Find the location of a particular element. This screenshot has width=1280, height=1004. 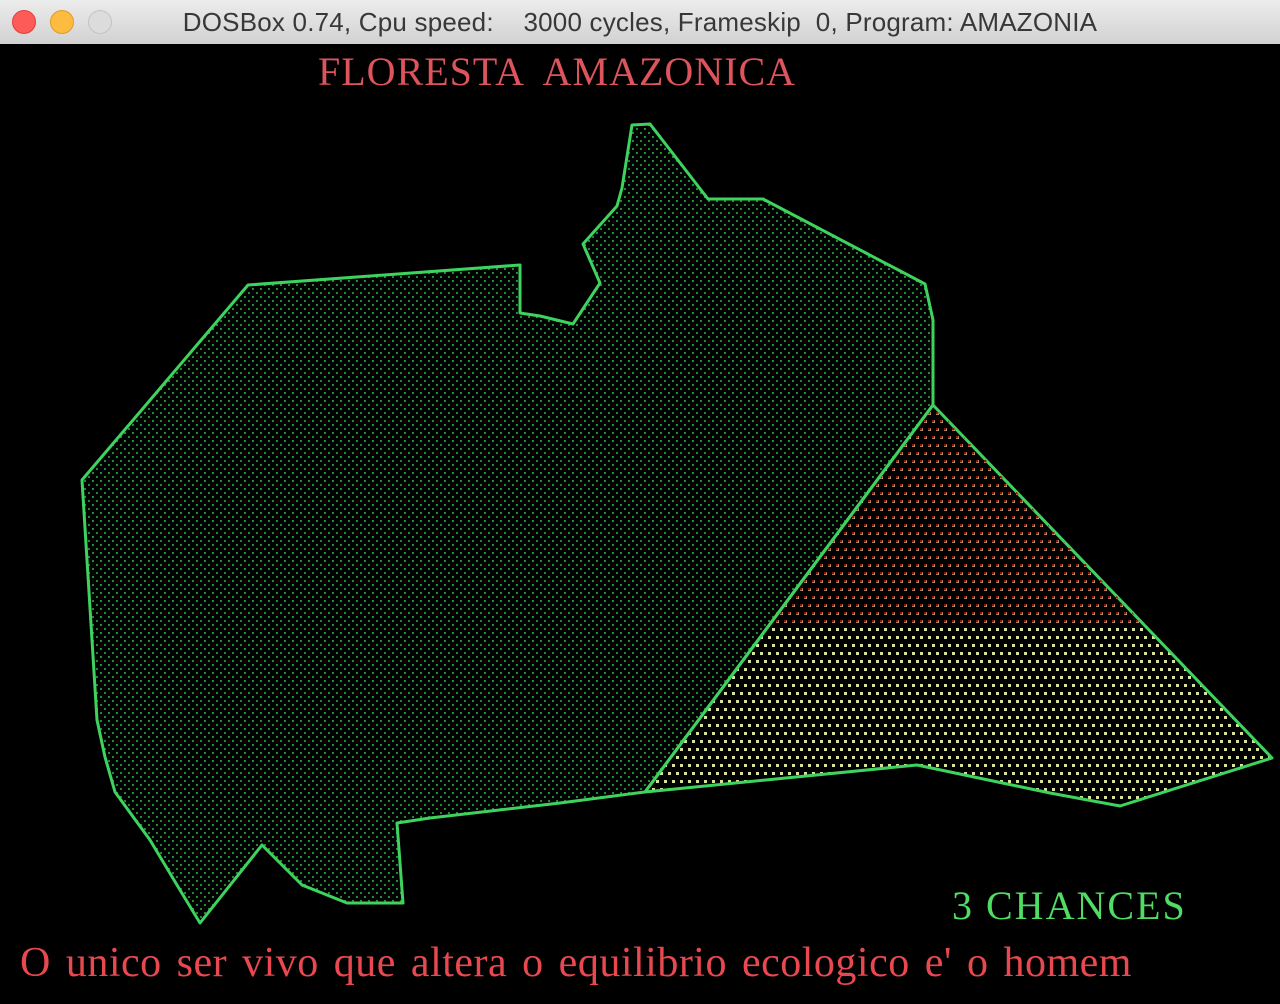

zoom-button is located at coordinates (100, 22).